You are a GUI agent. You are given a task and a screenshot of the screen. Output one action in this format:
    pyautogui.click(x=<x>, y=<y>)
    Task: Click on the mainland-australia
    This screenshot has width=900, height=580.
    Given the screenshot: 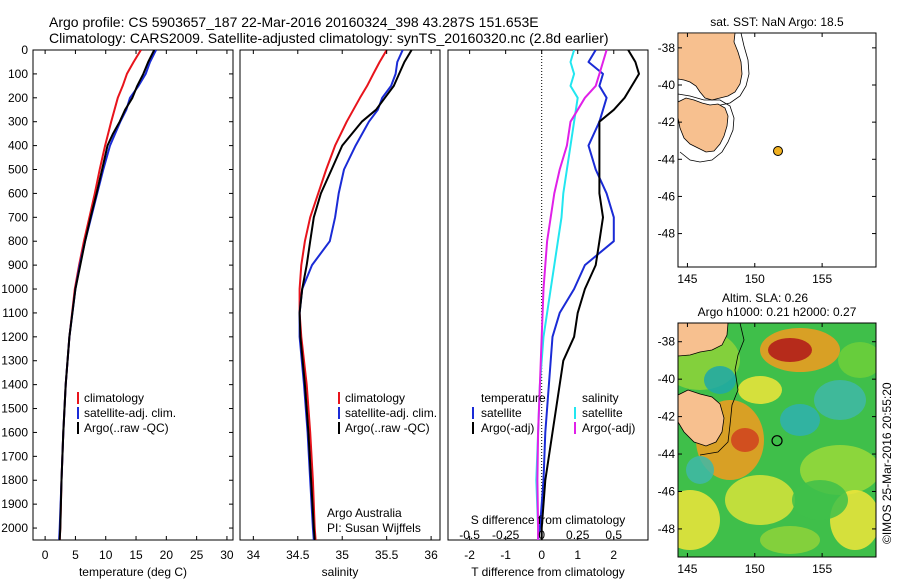 What is the action you would take?
    pyautogui.click(x=710, y=67)
    